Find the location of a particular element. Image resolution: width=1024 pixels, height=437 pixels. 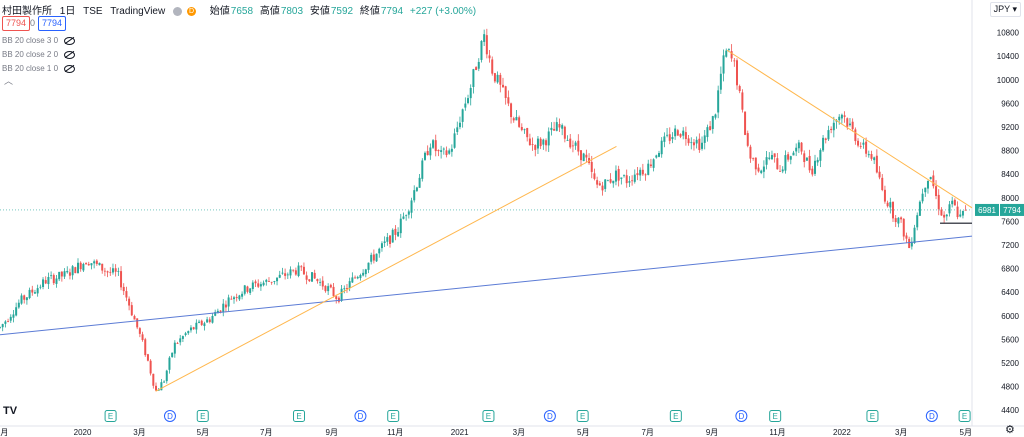

close-value: 7794 is located at coordinates (392, 11).